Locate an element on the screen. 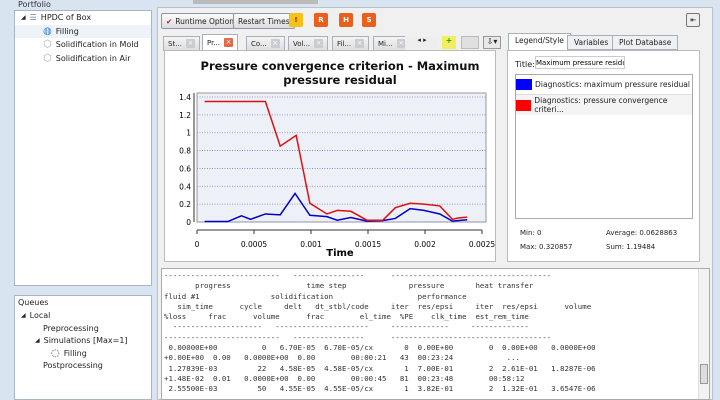 This screenshot has width=720, height=400. x-tick-label: 0.0015 is located at coordinates (368, 244).